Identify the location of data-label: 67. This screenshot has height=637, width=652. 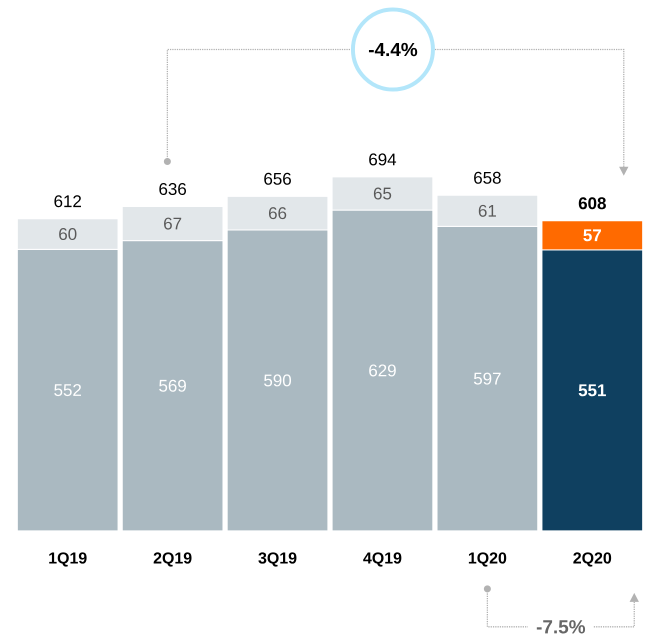
(173, 224).